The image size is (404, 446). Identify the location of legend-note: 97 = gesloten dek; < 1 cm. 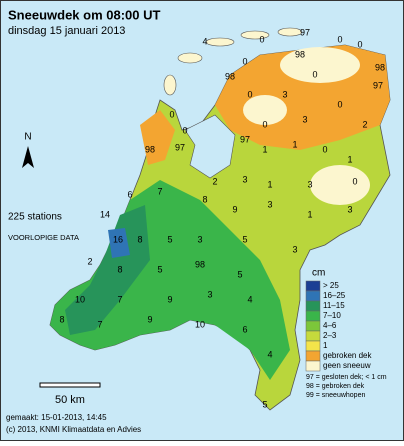
(346, 377).